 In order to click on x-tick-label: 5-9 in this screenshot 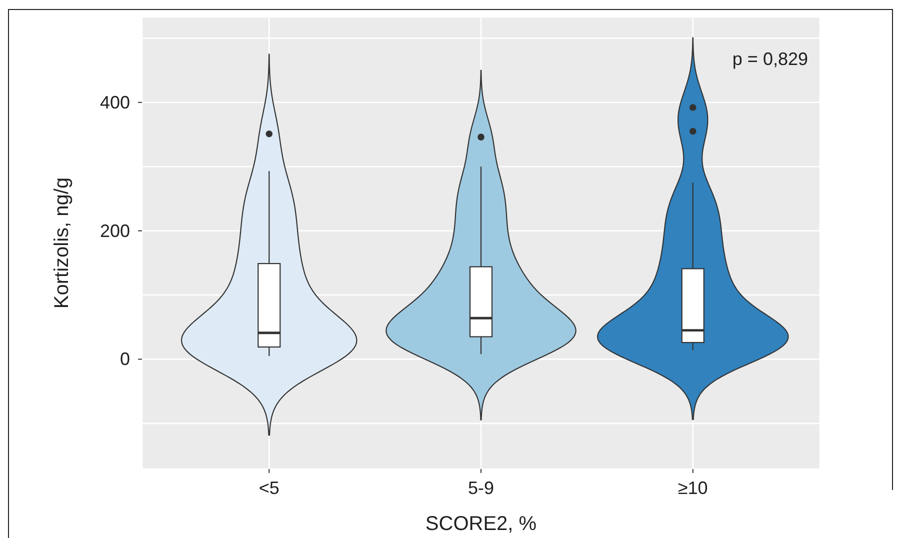, I will do `click(481, 488)`.